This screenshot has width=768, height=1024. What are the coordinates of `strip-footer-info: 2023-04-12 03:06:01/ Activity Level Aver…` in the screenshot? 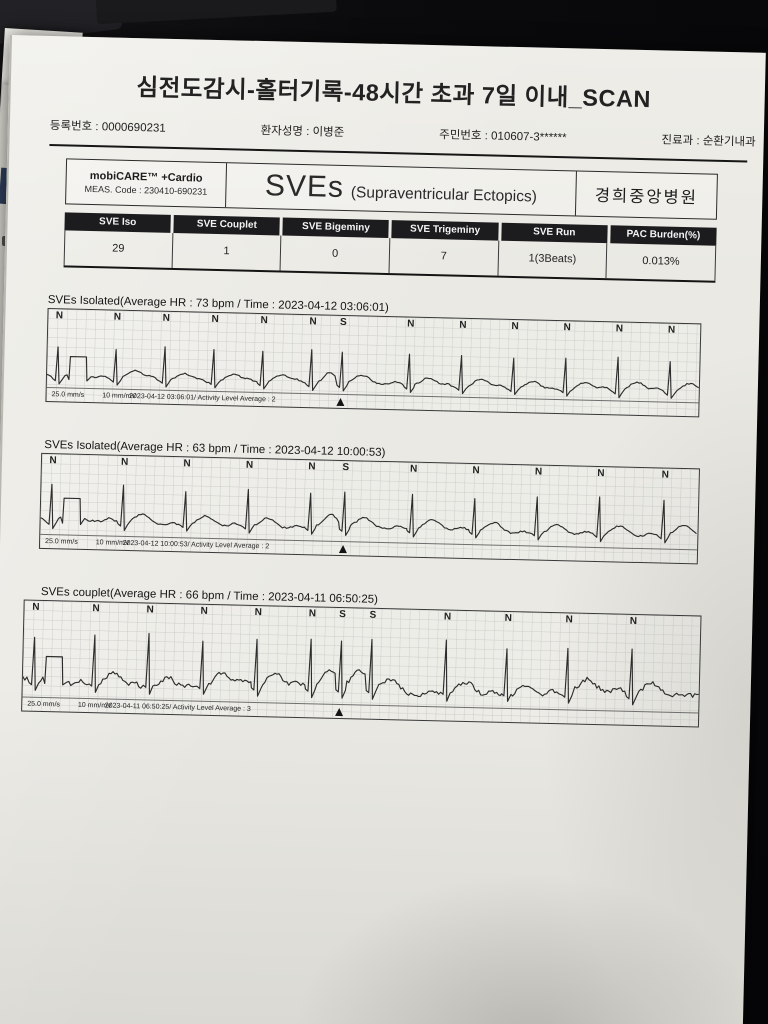 It's located at (202, 398).